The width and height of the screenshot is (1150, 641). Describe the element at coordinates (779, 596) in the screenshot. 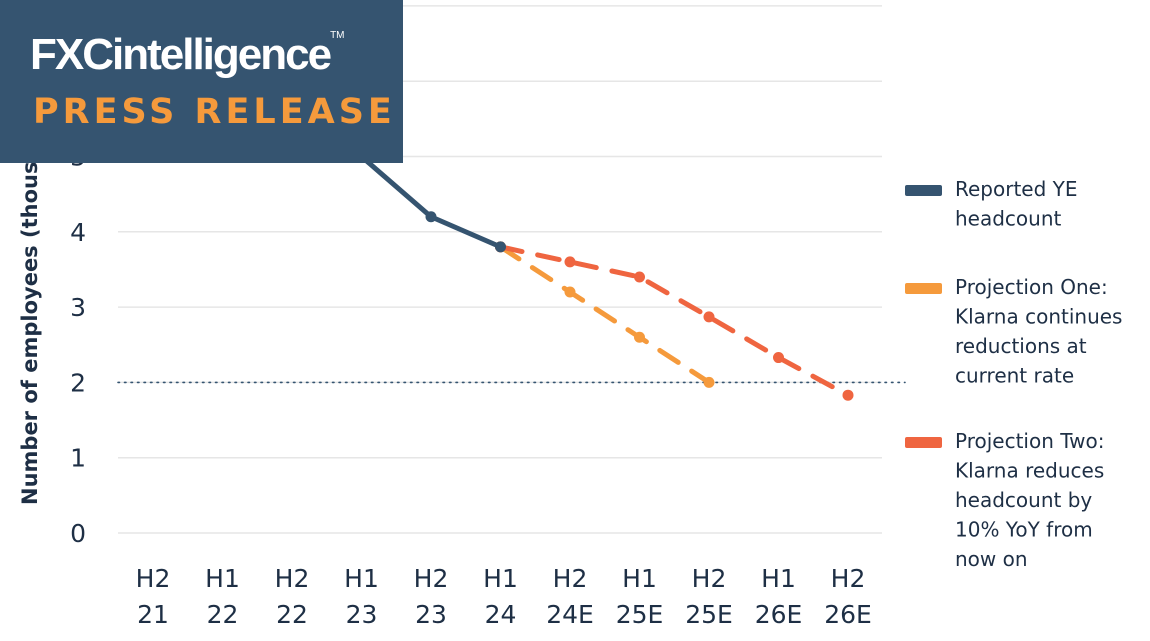

I see `x-tick-label: H1 26E` at that location.